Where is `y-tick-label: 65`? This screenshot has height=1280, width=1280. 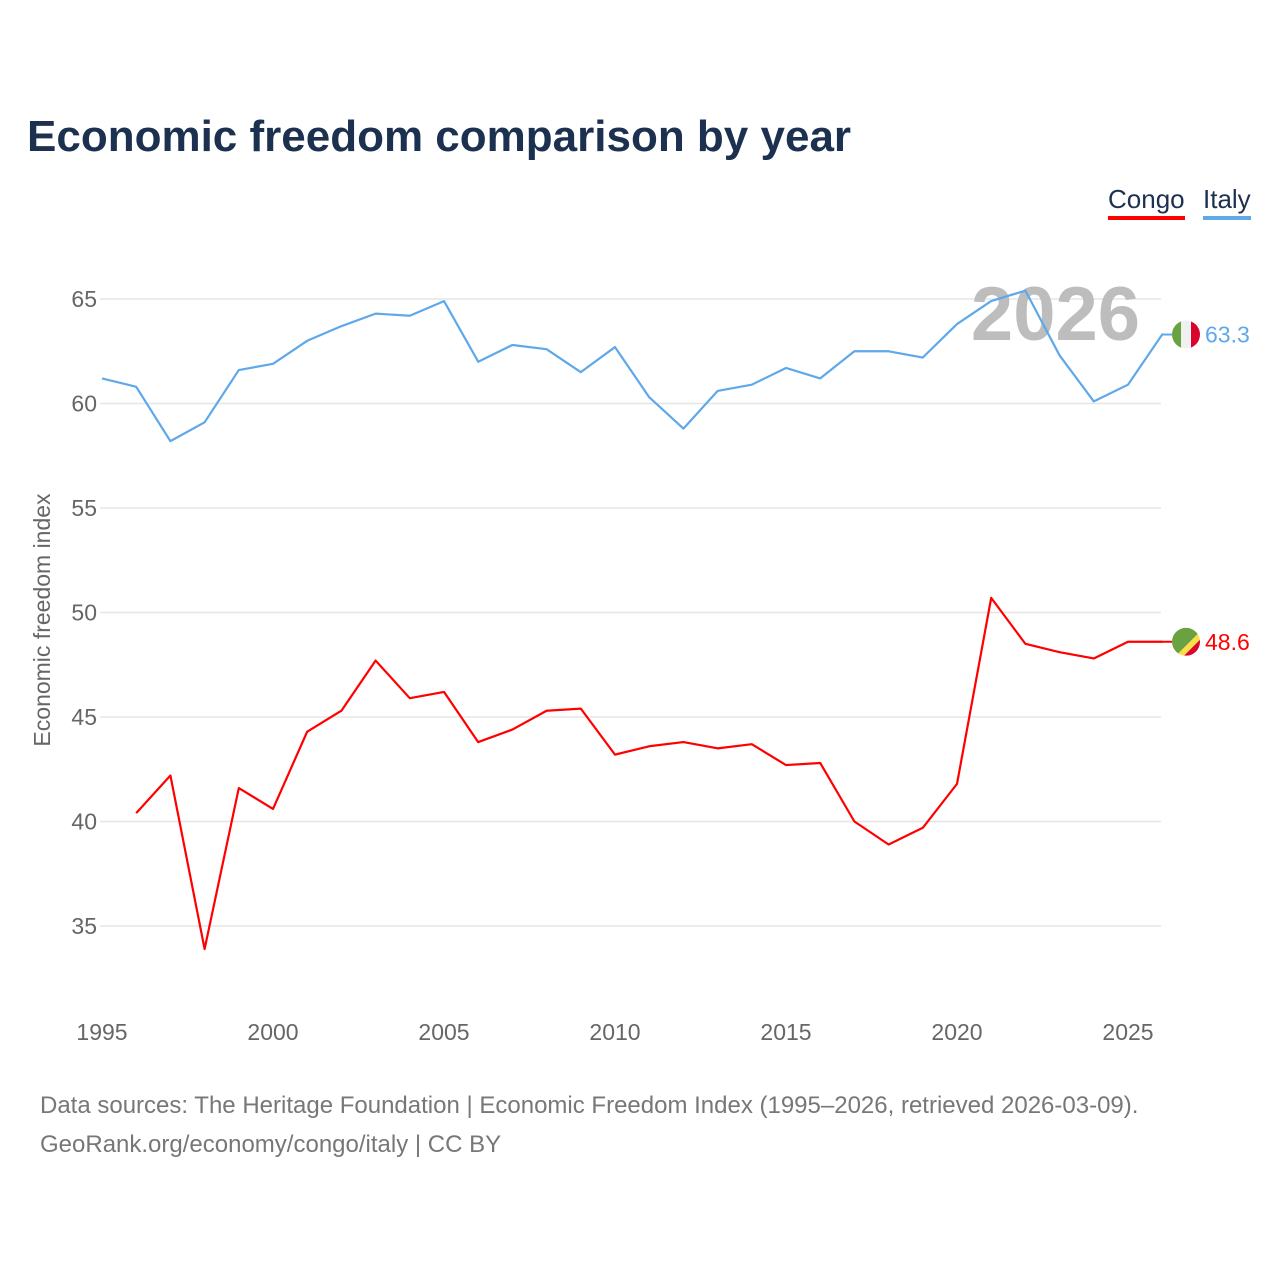
y-tick-label: 65 is located at coordinates (84, 299).